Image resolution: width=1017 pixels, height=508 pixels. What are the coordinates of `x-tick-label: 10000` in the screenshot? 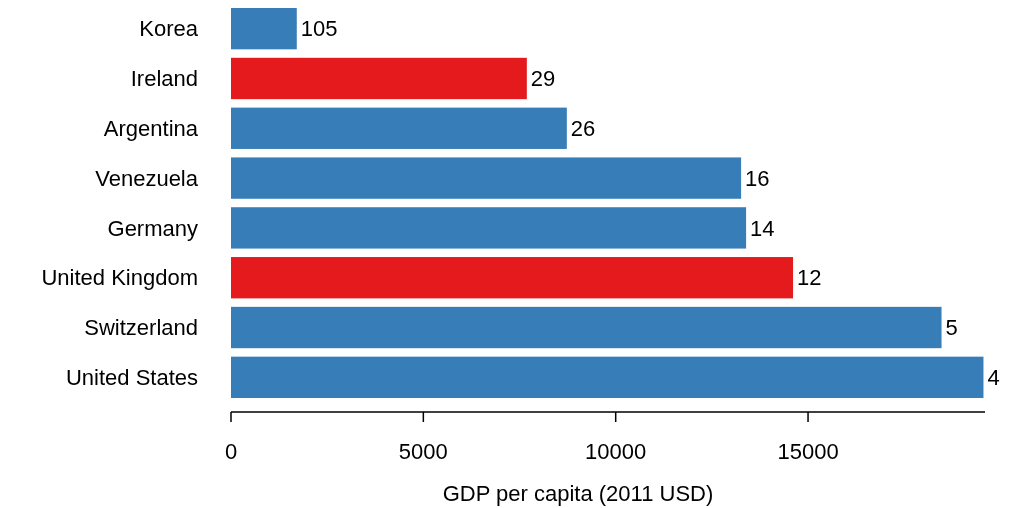 It's located at (616, 451).